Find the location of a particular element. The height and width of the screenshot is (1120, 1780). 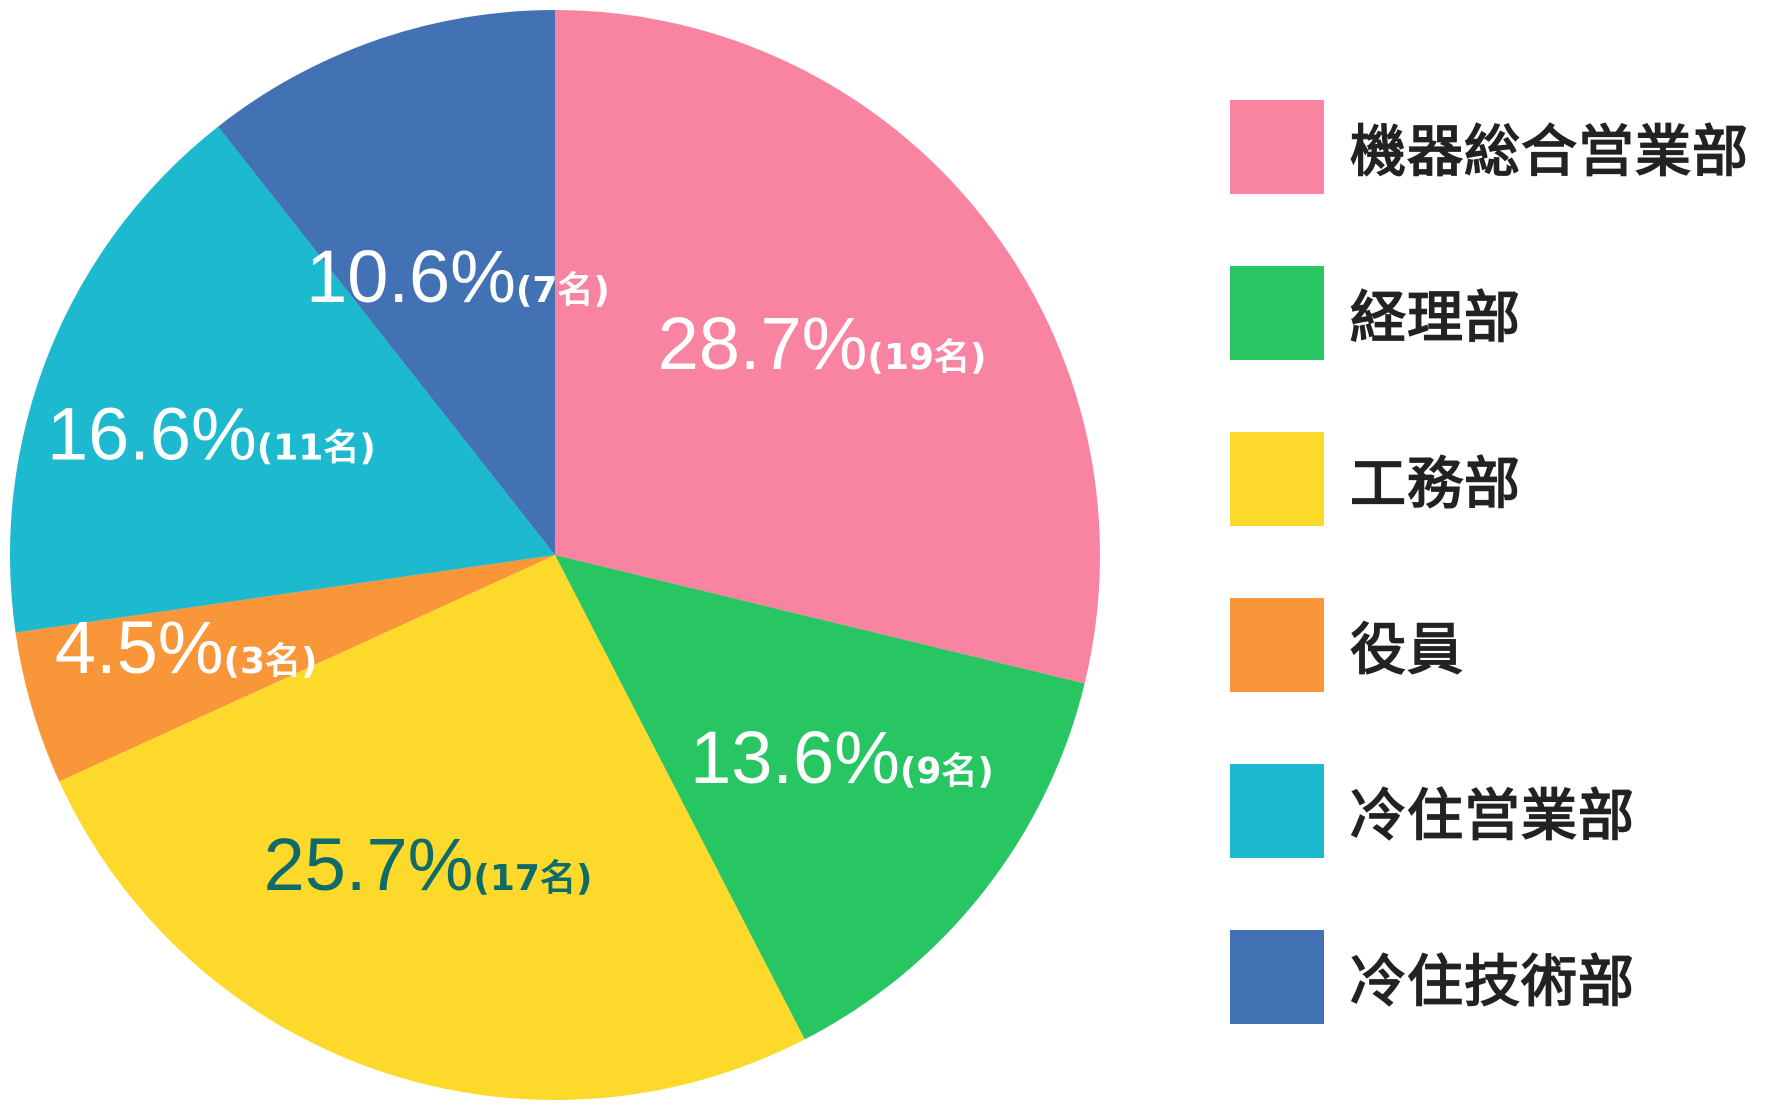

slice-label-percent-4: 16.6% is located at coordinates (152, 434).